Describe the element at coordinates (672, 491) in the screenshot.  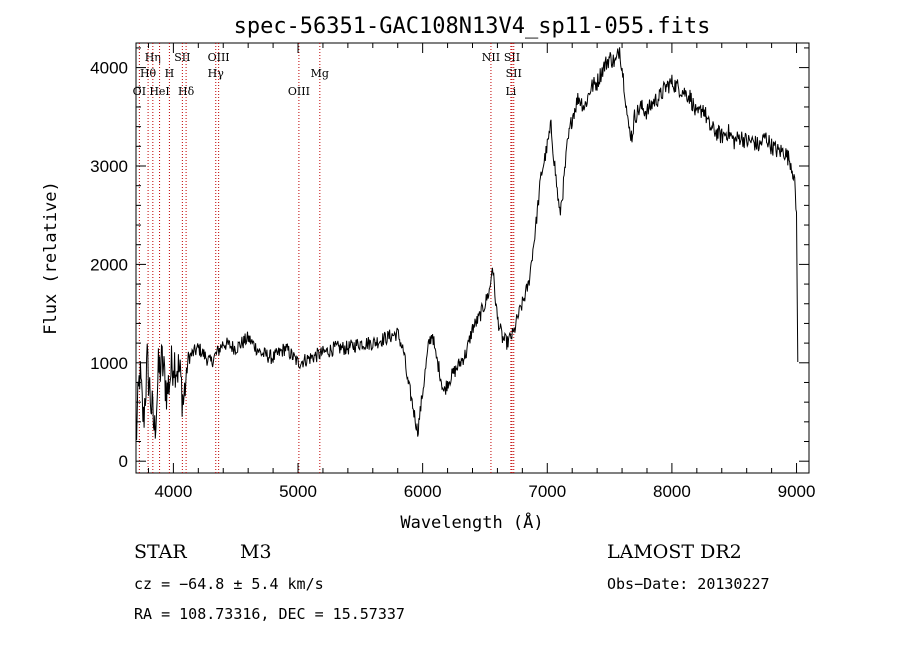
I see `x-tick-label: 8000` at that location.